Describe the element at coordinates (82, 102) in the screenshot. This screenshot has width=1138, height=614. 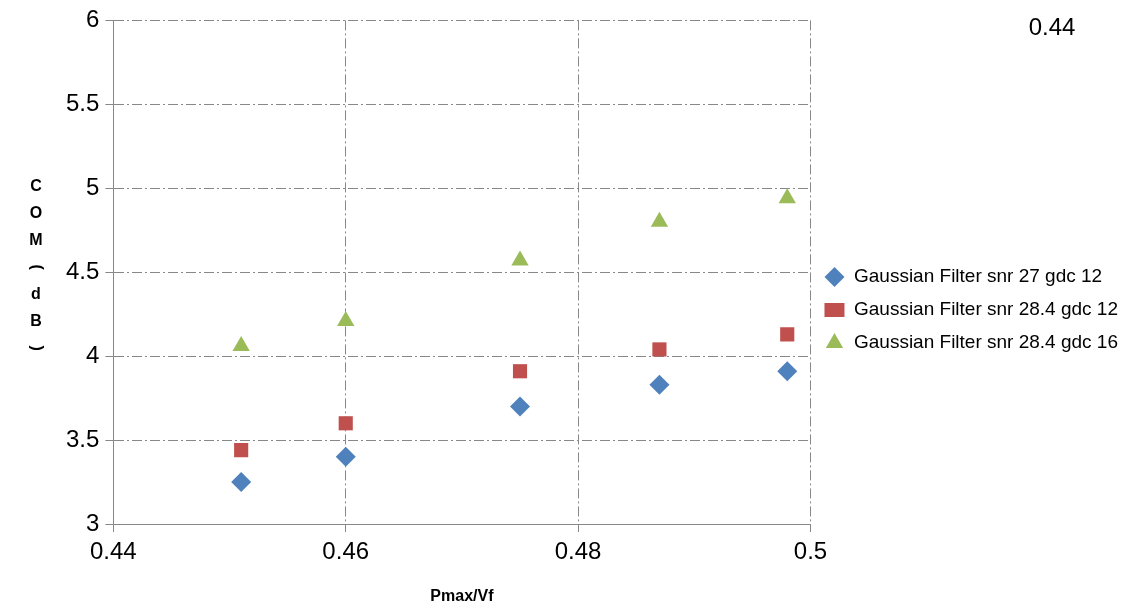
I see `y-tick-label: 5.5` at that location.